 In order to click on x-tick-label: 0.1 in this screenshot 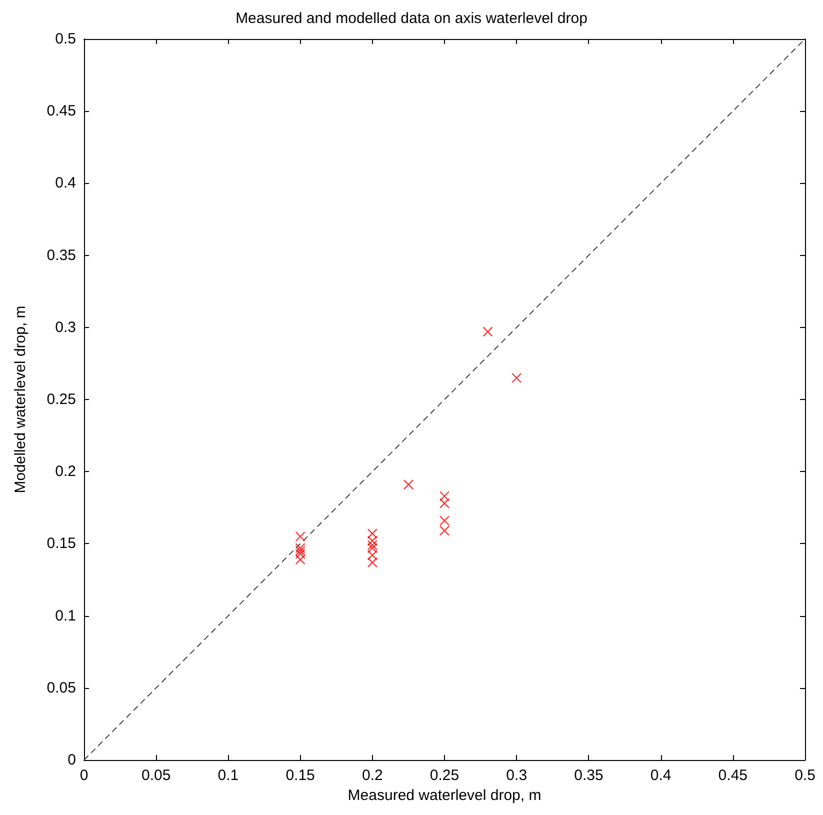, I will do `click(228, 775)`.